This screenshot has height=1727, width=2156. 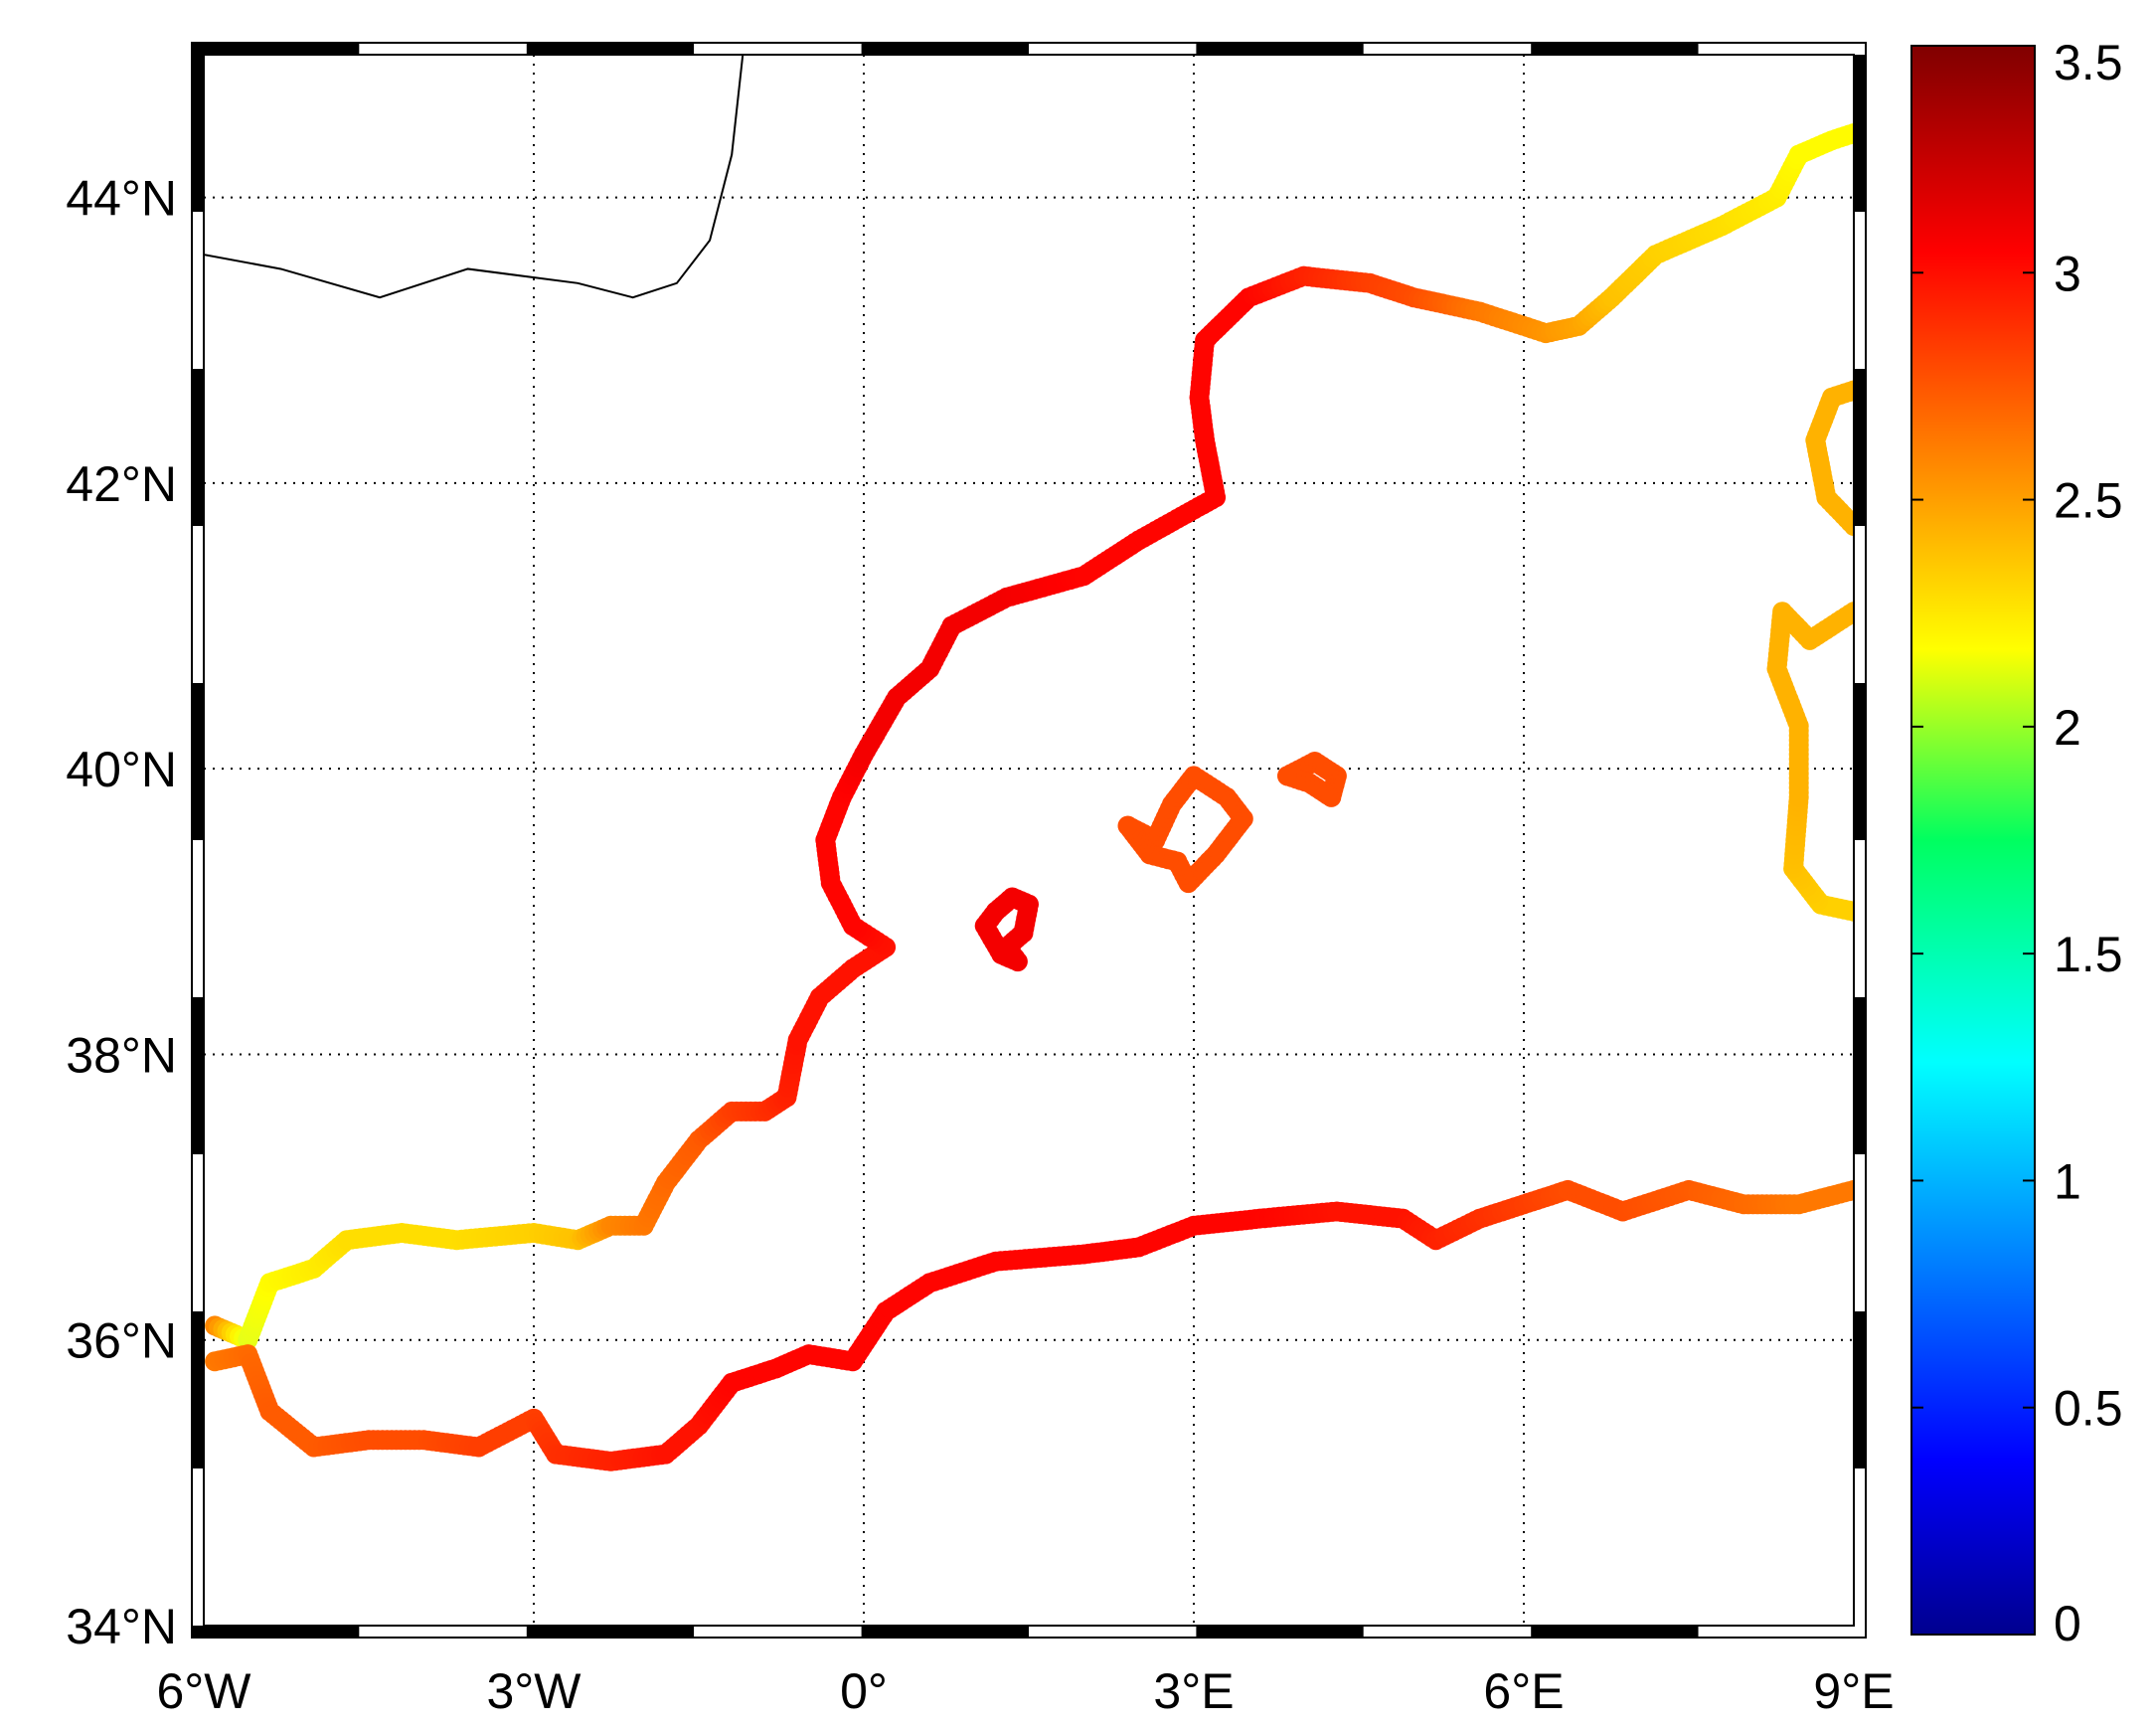 I want to click on longitude-labels: 6°W 3°W 0° 3°E 6°E 9°E, so click(x=1026, y=1691).